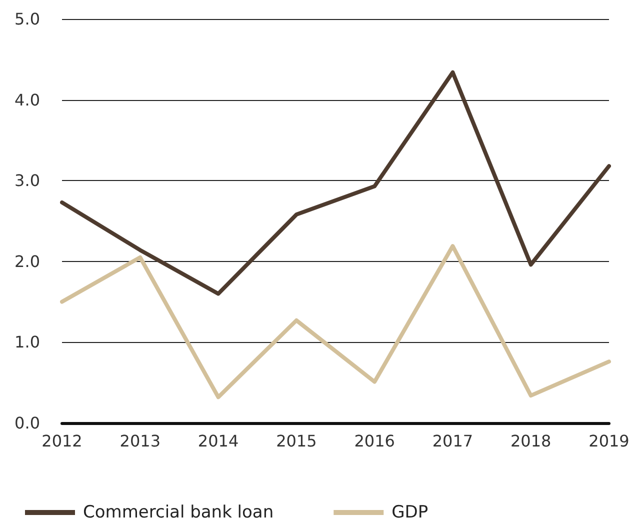  Describe the element at coordinates (218, 441) in the screenshot. I see `x-tick-label: 2014` at that location.